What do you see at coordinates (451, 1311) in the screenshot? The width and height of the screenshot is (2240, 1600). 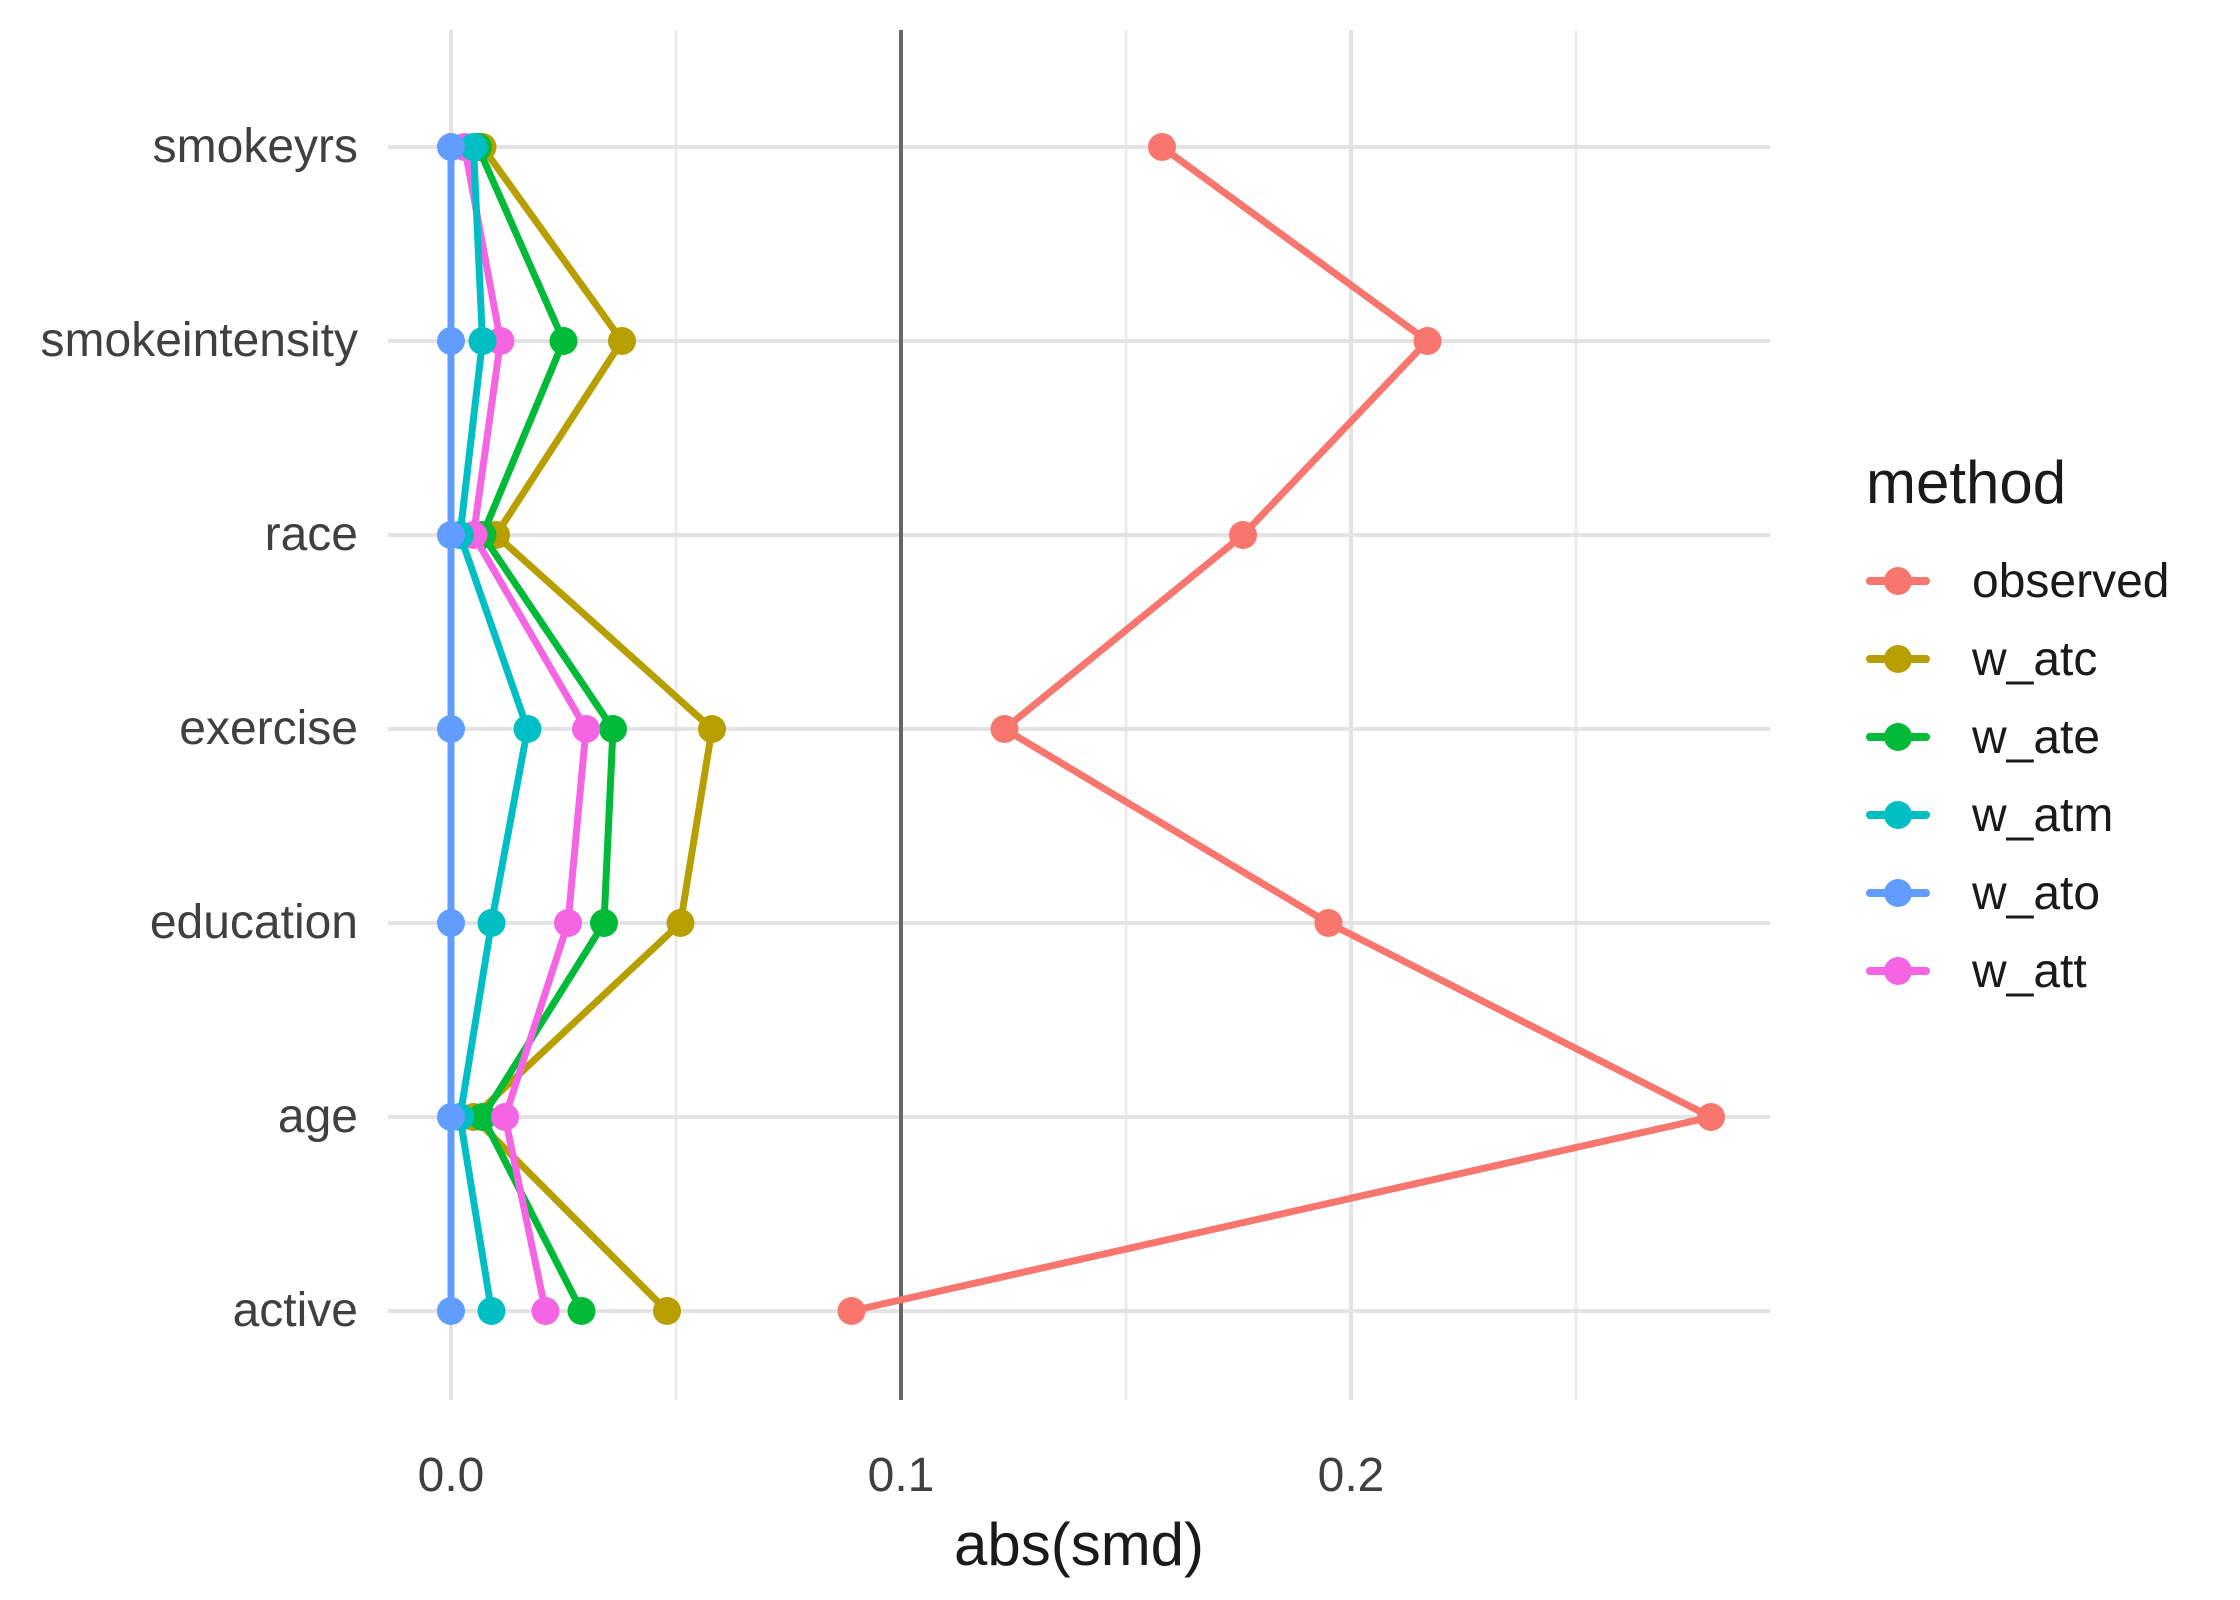 I see `series-point-w_ato-active` at bounding box center [451, 1311].